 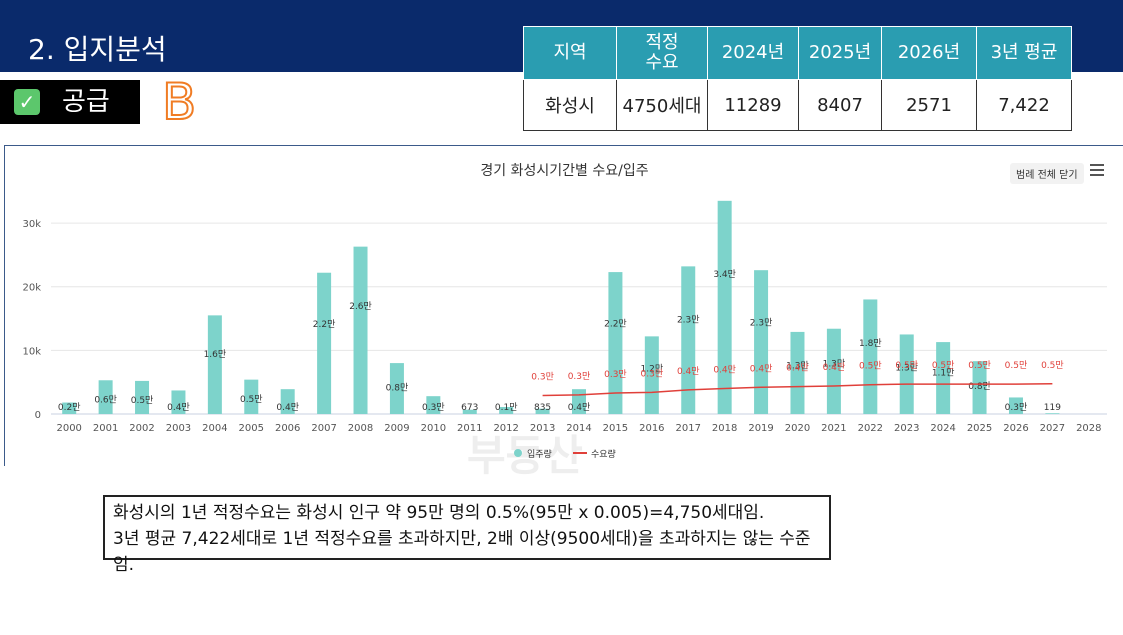 What do you see at coordinates (753, 105) in the screenshot?
I see `table-cell: 11289` at bounding box center [753, 105].